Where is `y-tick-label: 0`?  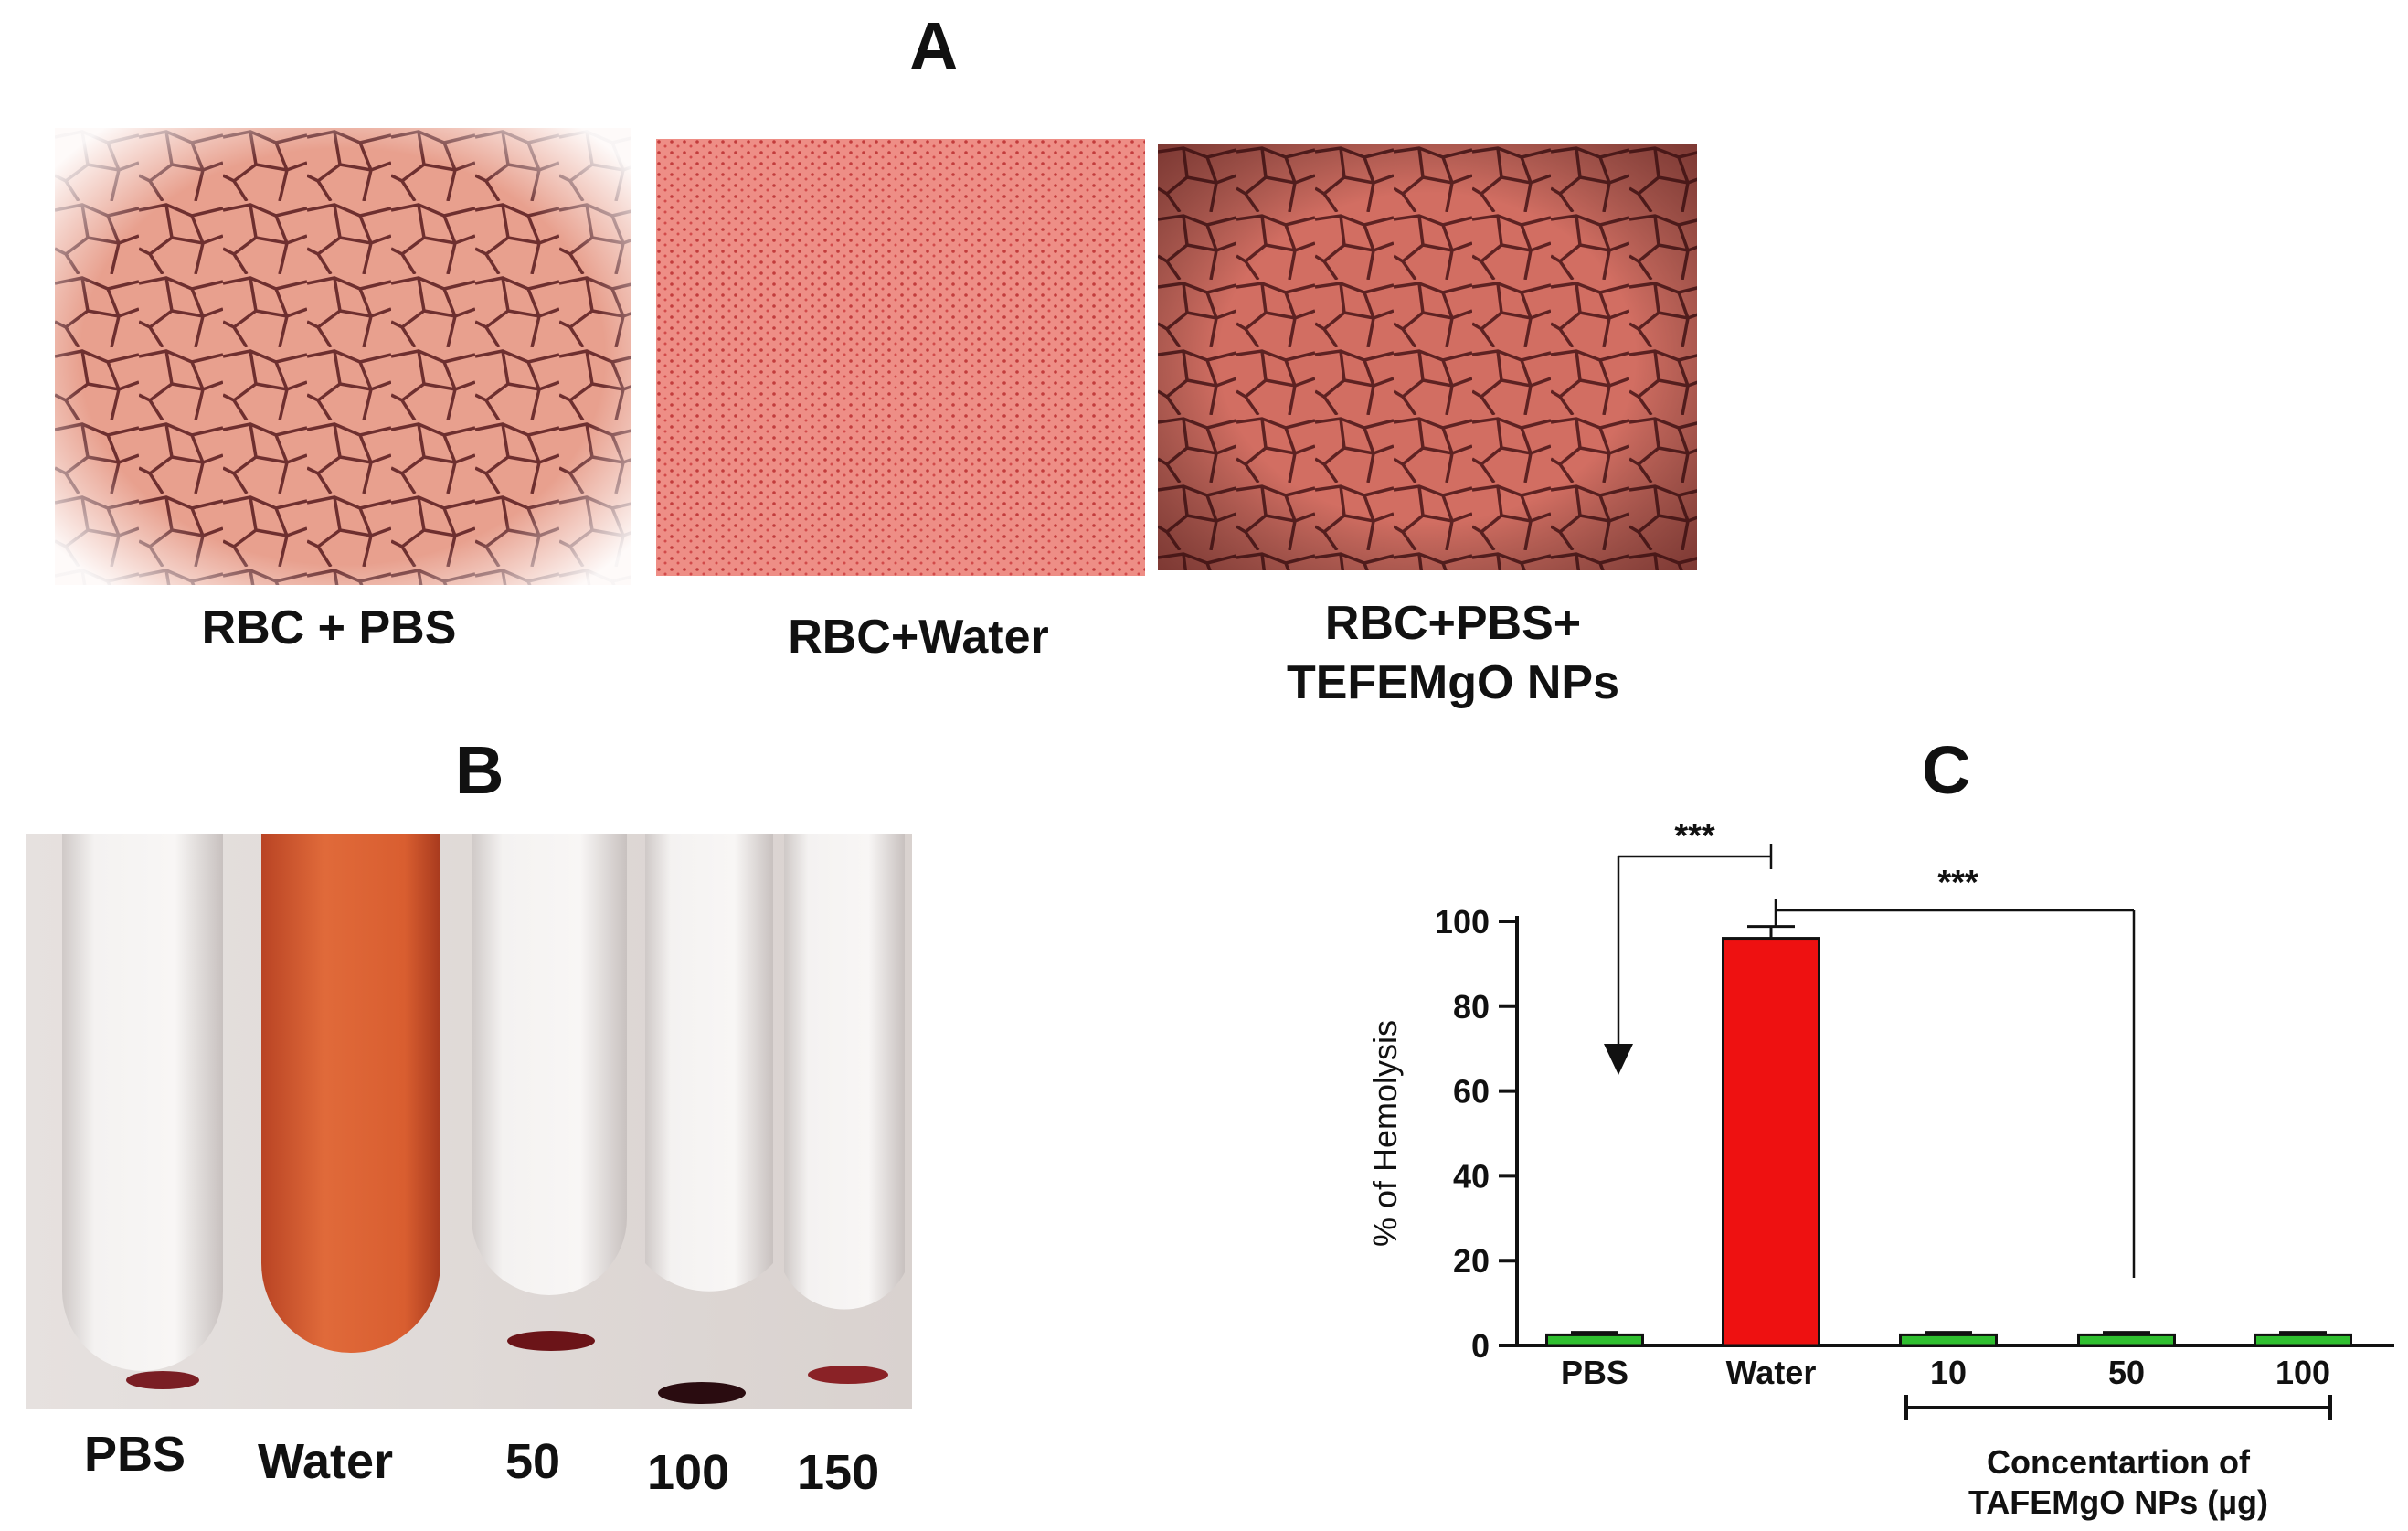
y-tick-label: 0 is located at coordinates (1480, 1346).